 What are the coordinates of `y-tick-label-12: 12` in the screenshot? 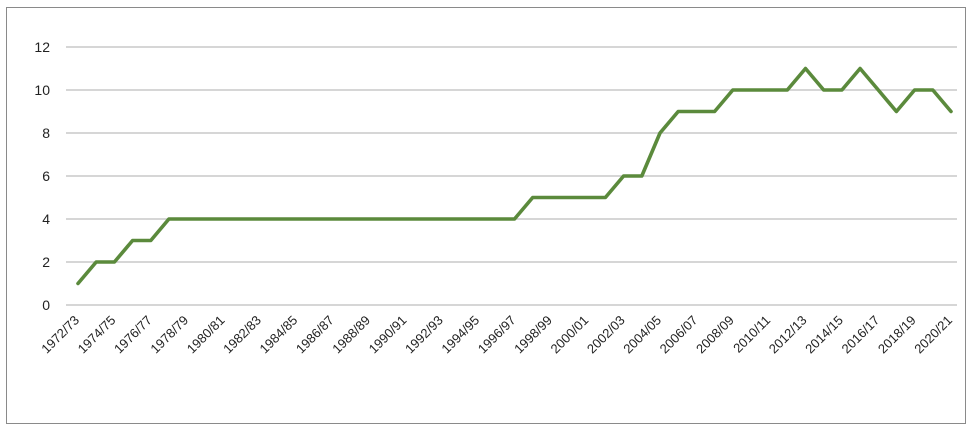 It's located at (42, 47).